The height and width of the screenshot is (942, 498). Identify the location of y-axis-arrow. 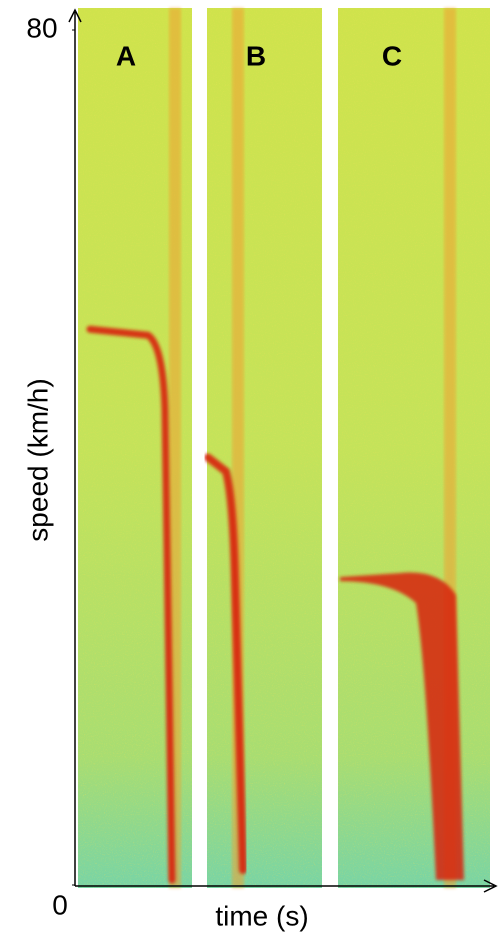
(75, 15).